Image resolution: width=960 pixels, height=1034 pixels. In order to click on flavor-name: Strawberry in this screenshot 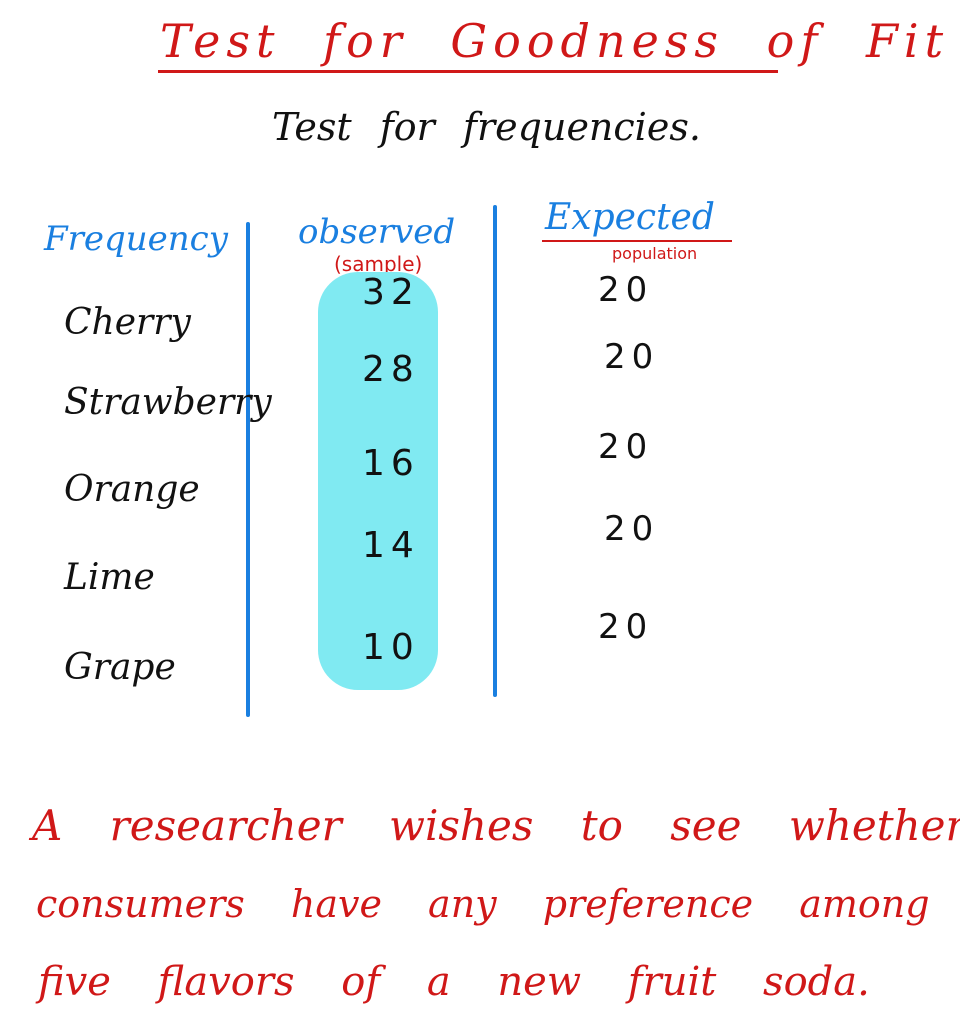, I will do `click(168, 402)`.